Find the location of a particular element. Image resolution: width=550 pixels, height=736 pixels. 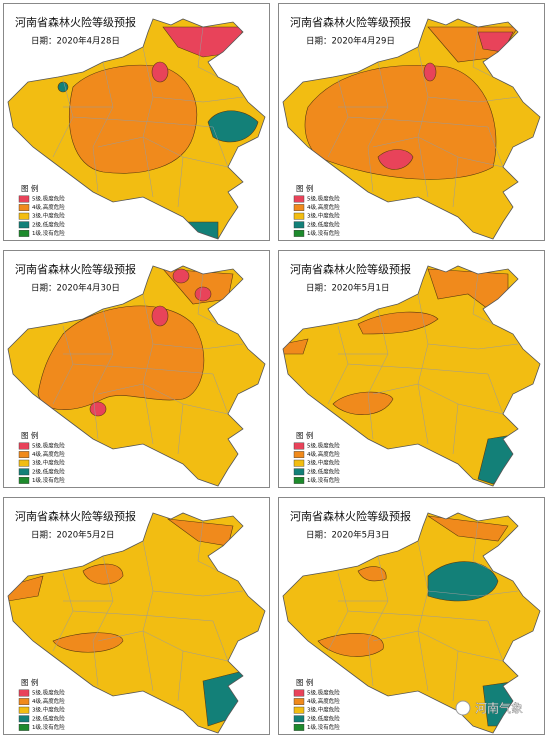

panel-date: 日期：2020年5月3日 is located at coordinates (347, 535).